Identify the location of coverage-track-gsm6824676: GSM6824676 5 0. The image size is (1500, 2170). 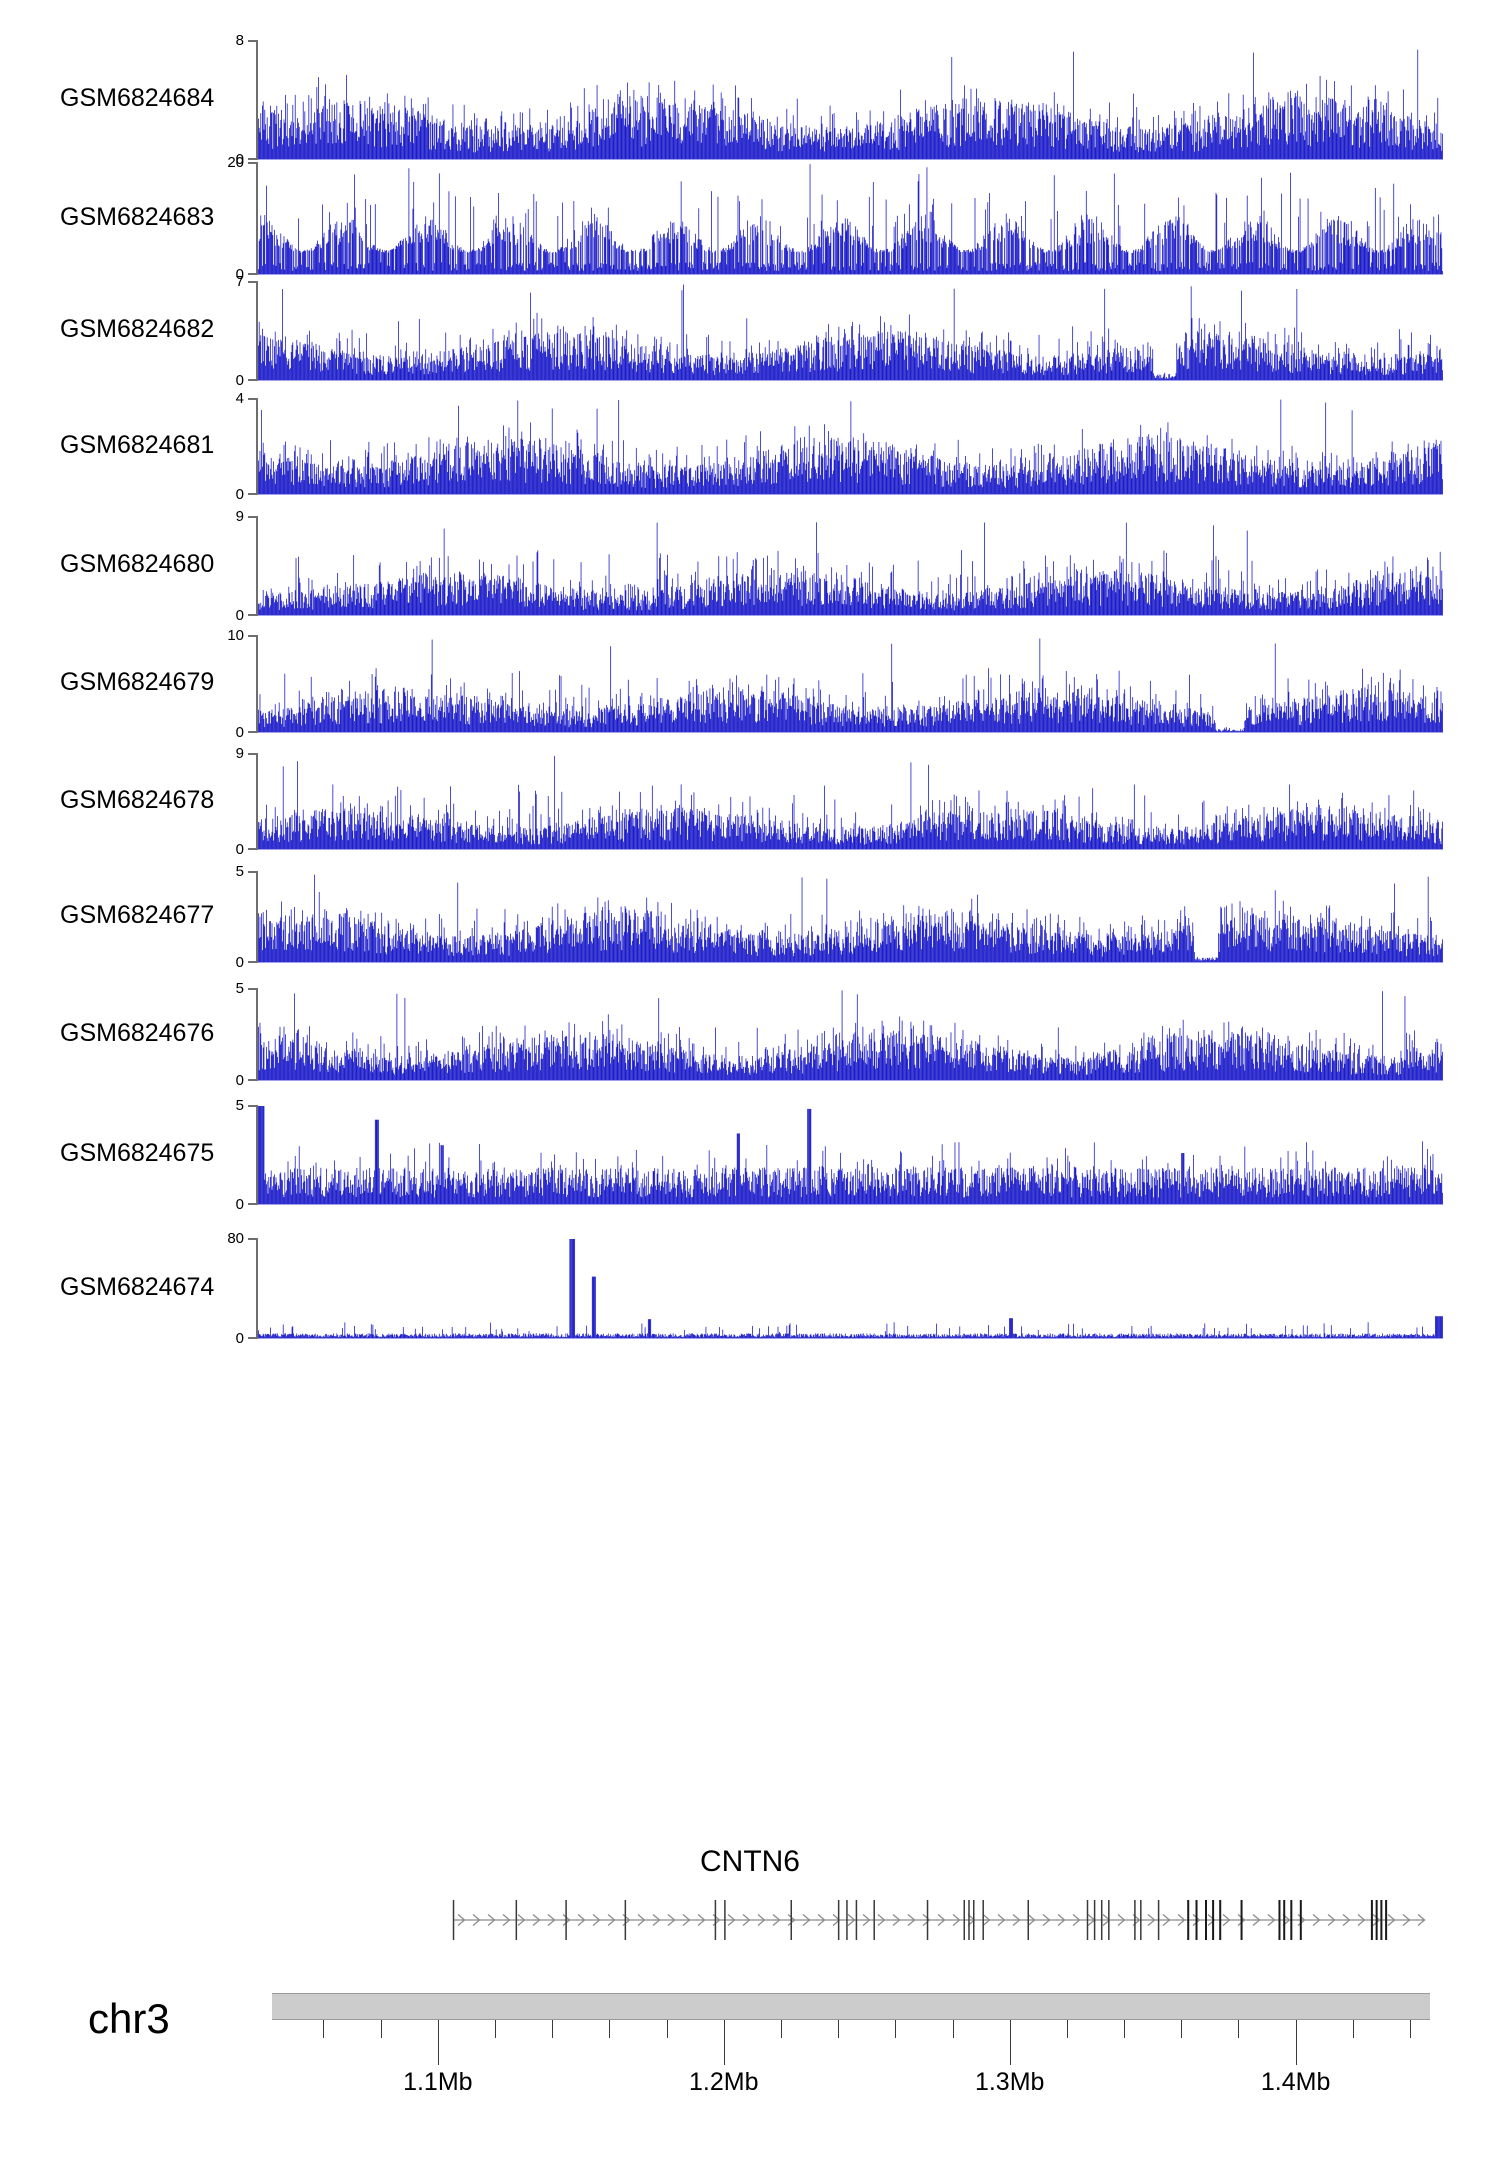
(750, 1034).